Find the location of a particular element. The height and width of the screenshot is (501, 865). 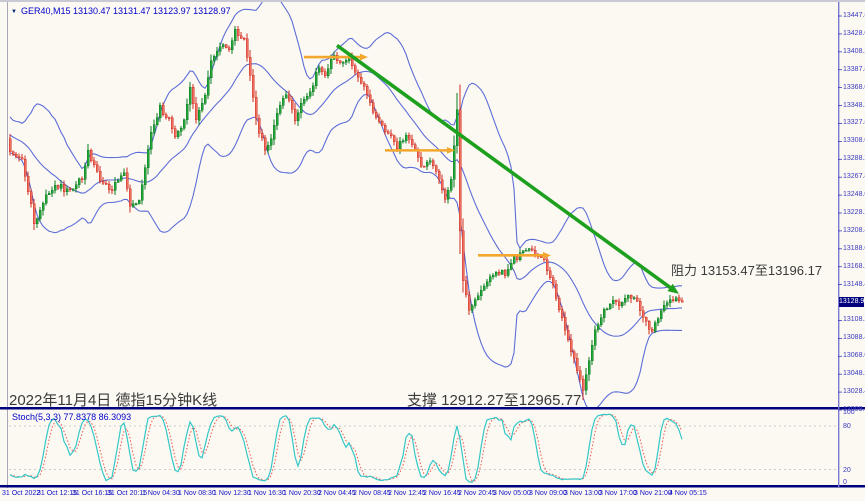

time-axis-label: 1 Nov 16:30 is located at coordinates (267, 493).